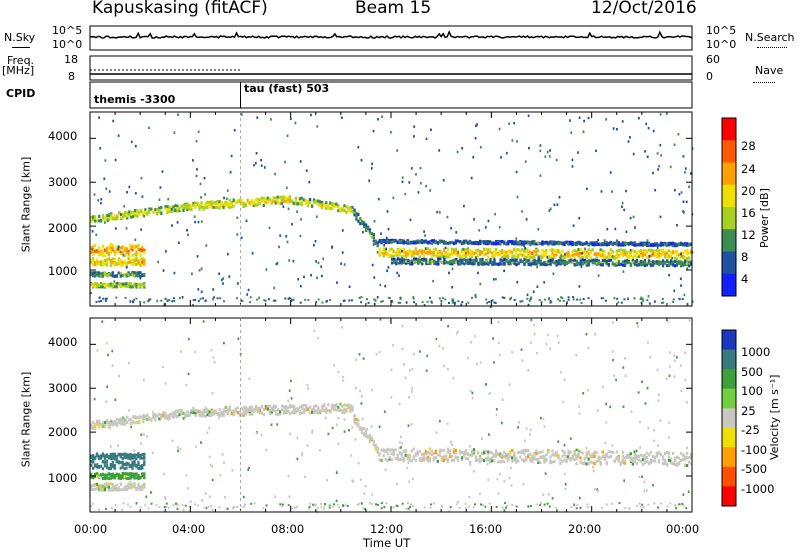 This screenshot has height=554, width=800. Describe the element at coordinates (709, 76) in the screenshot. I see `nave-tick-bottom: 0` at that location.